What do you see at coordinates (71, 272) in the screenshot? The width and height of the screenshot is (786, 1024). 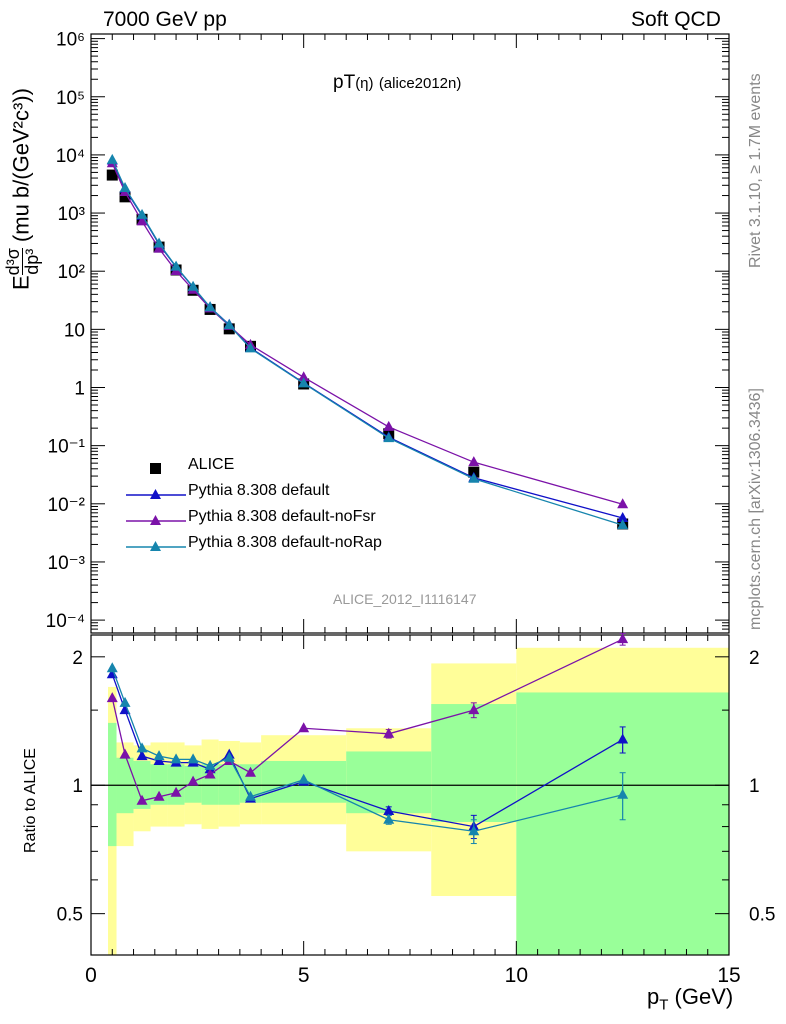 I see `y-tick-label: 10²` at bounding box center [71, 272].